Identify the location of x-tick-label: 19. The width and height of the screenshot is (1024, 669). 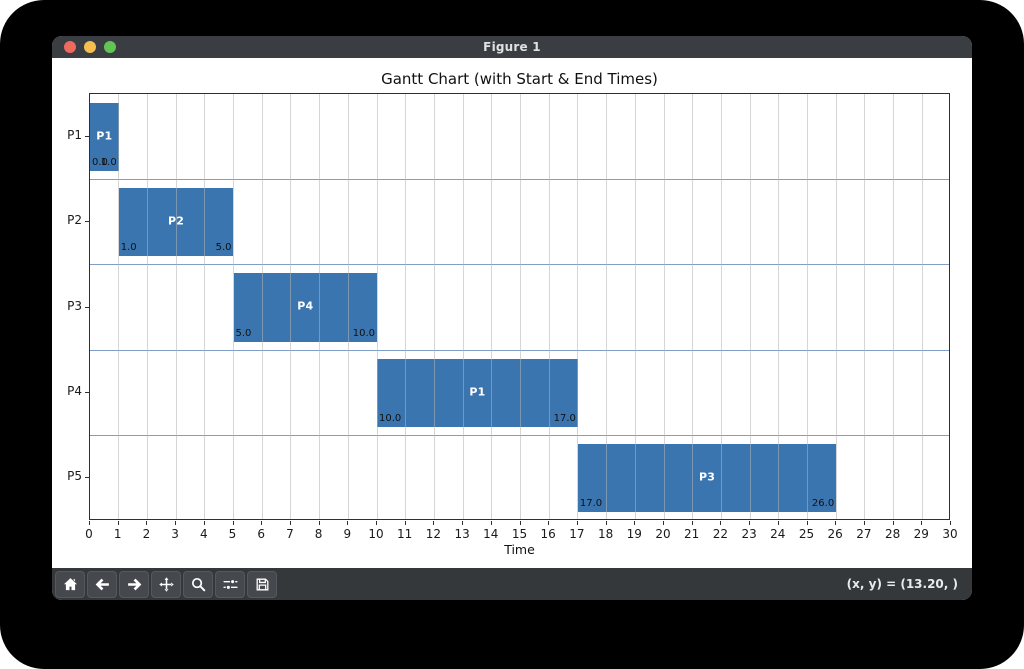
(634, 534).